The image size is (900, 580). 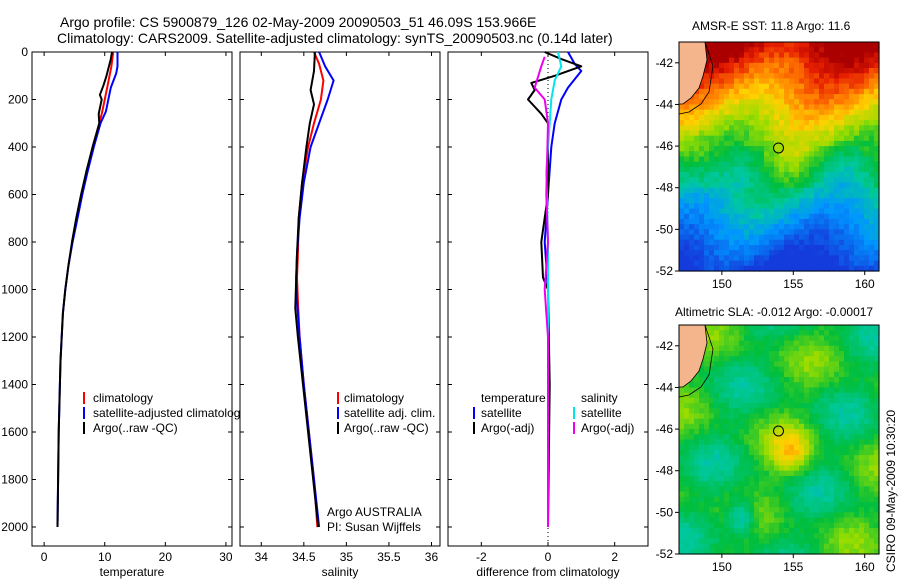 What do you see at coordinates (696, 78) in the screenshot?
I see `coastline-contour` at bounding box center [696, 78].